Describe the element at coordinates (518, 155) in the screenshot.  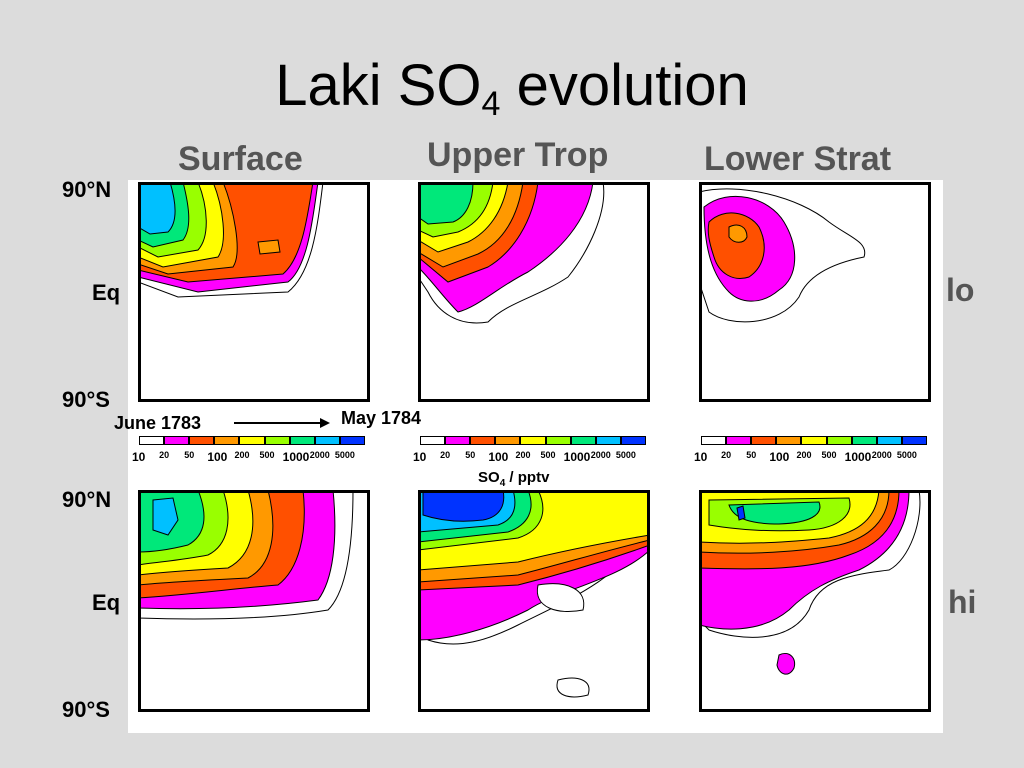
I see `column-header-upper-trop: Upper Trop` at that location.